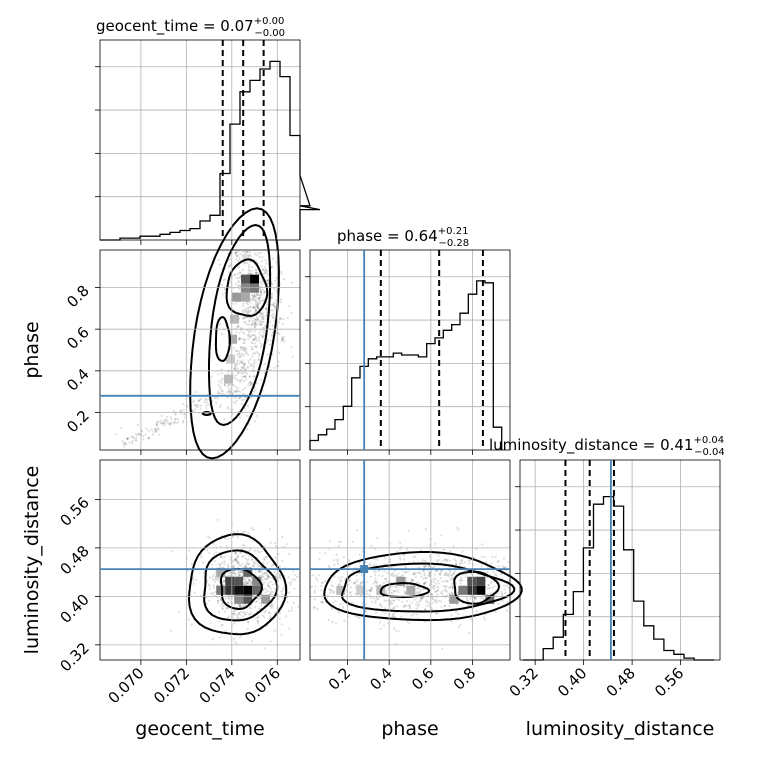  I want to click on x-tick-label-geocent_time: 0.074, so click(217, 685).